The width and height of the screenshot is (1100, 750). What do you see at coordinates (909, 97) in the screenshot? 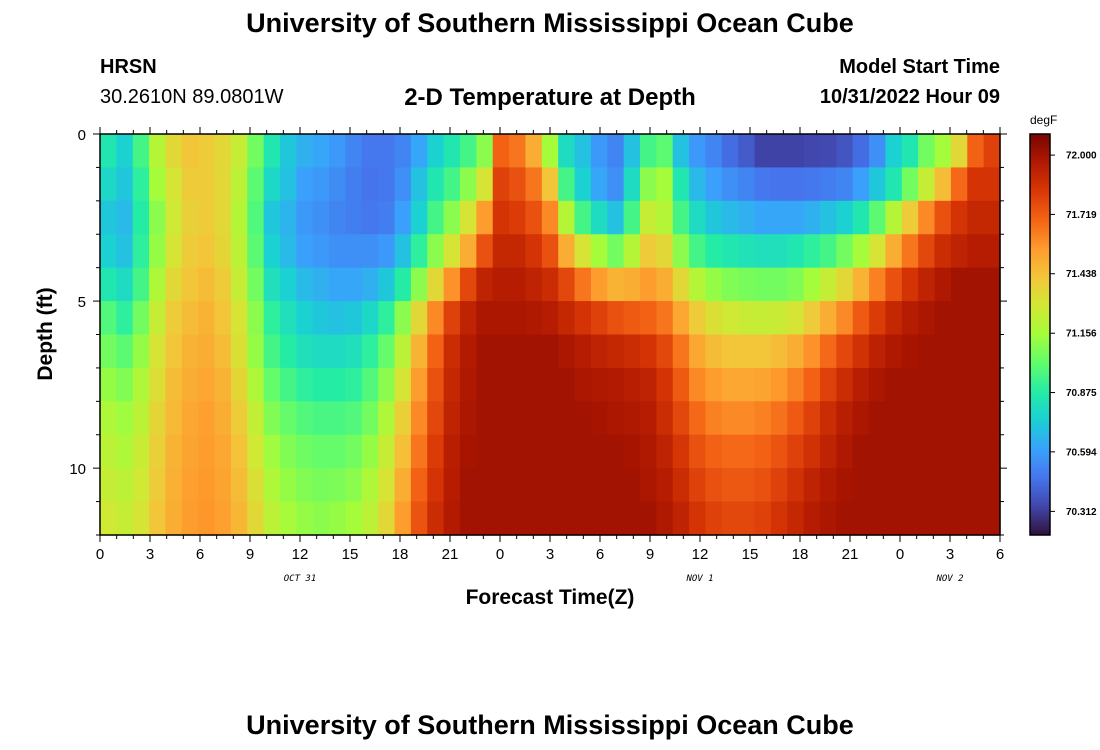
I see `model-start-value: 10/31/2022 Hour 09` at bounding box center [909, 97].